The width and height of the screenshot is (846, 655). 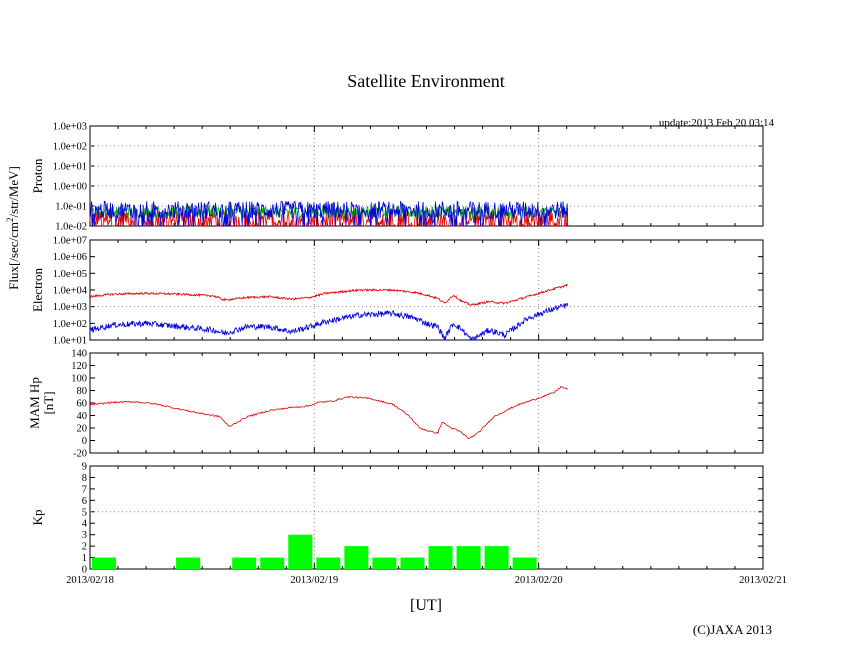 I want to click on kp-ytick-label: 9, so click(x=84, y=467).